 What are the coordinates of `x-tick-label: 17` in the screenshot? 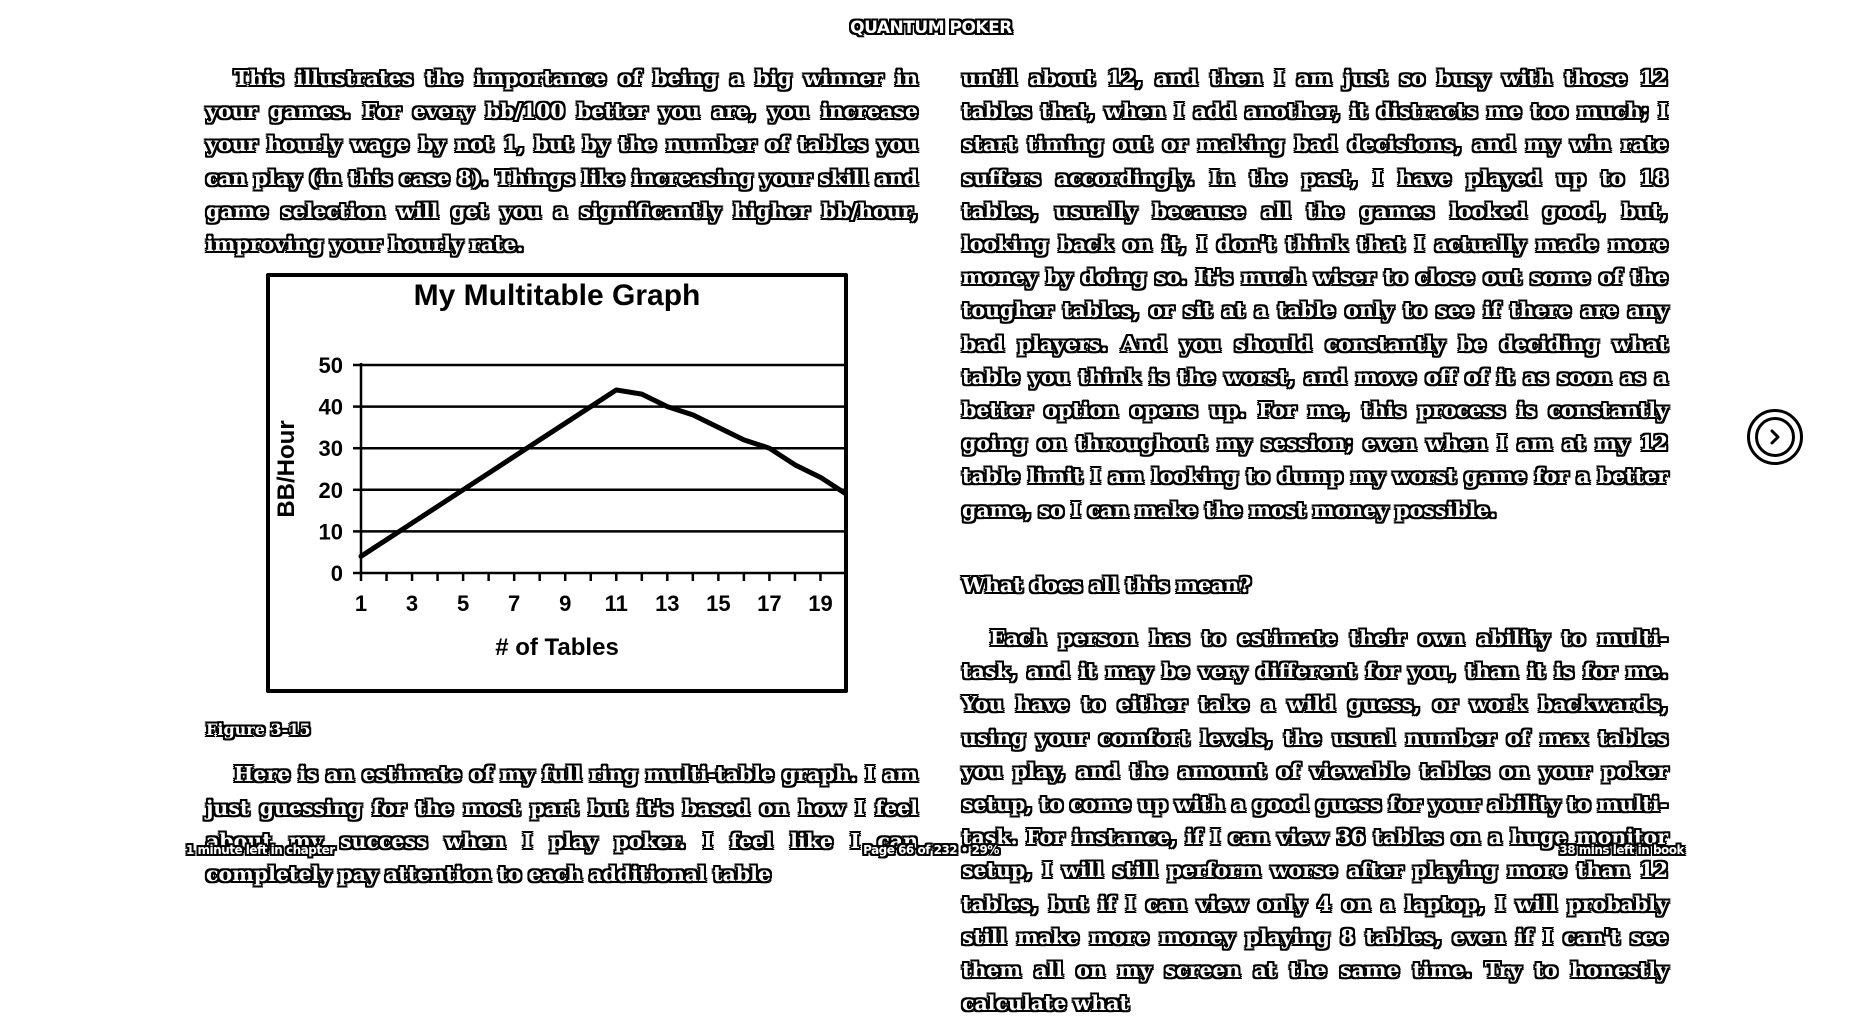 It's located at (769, 603).